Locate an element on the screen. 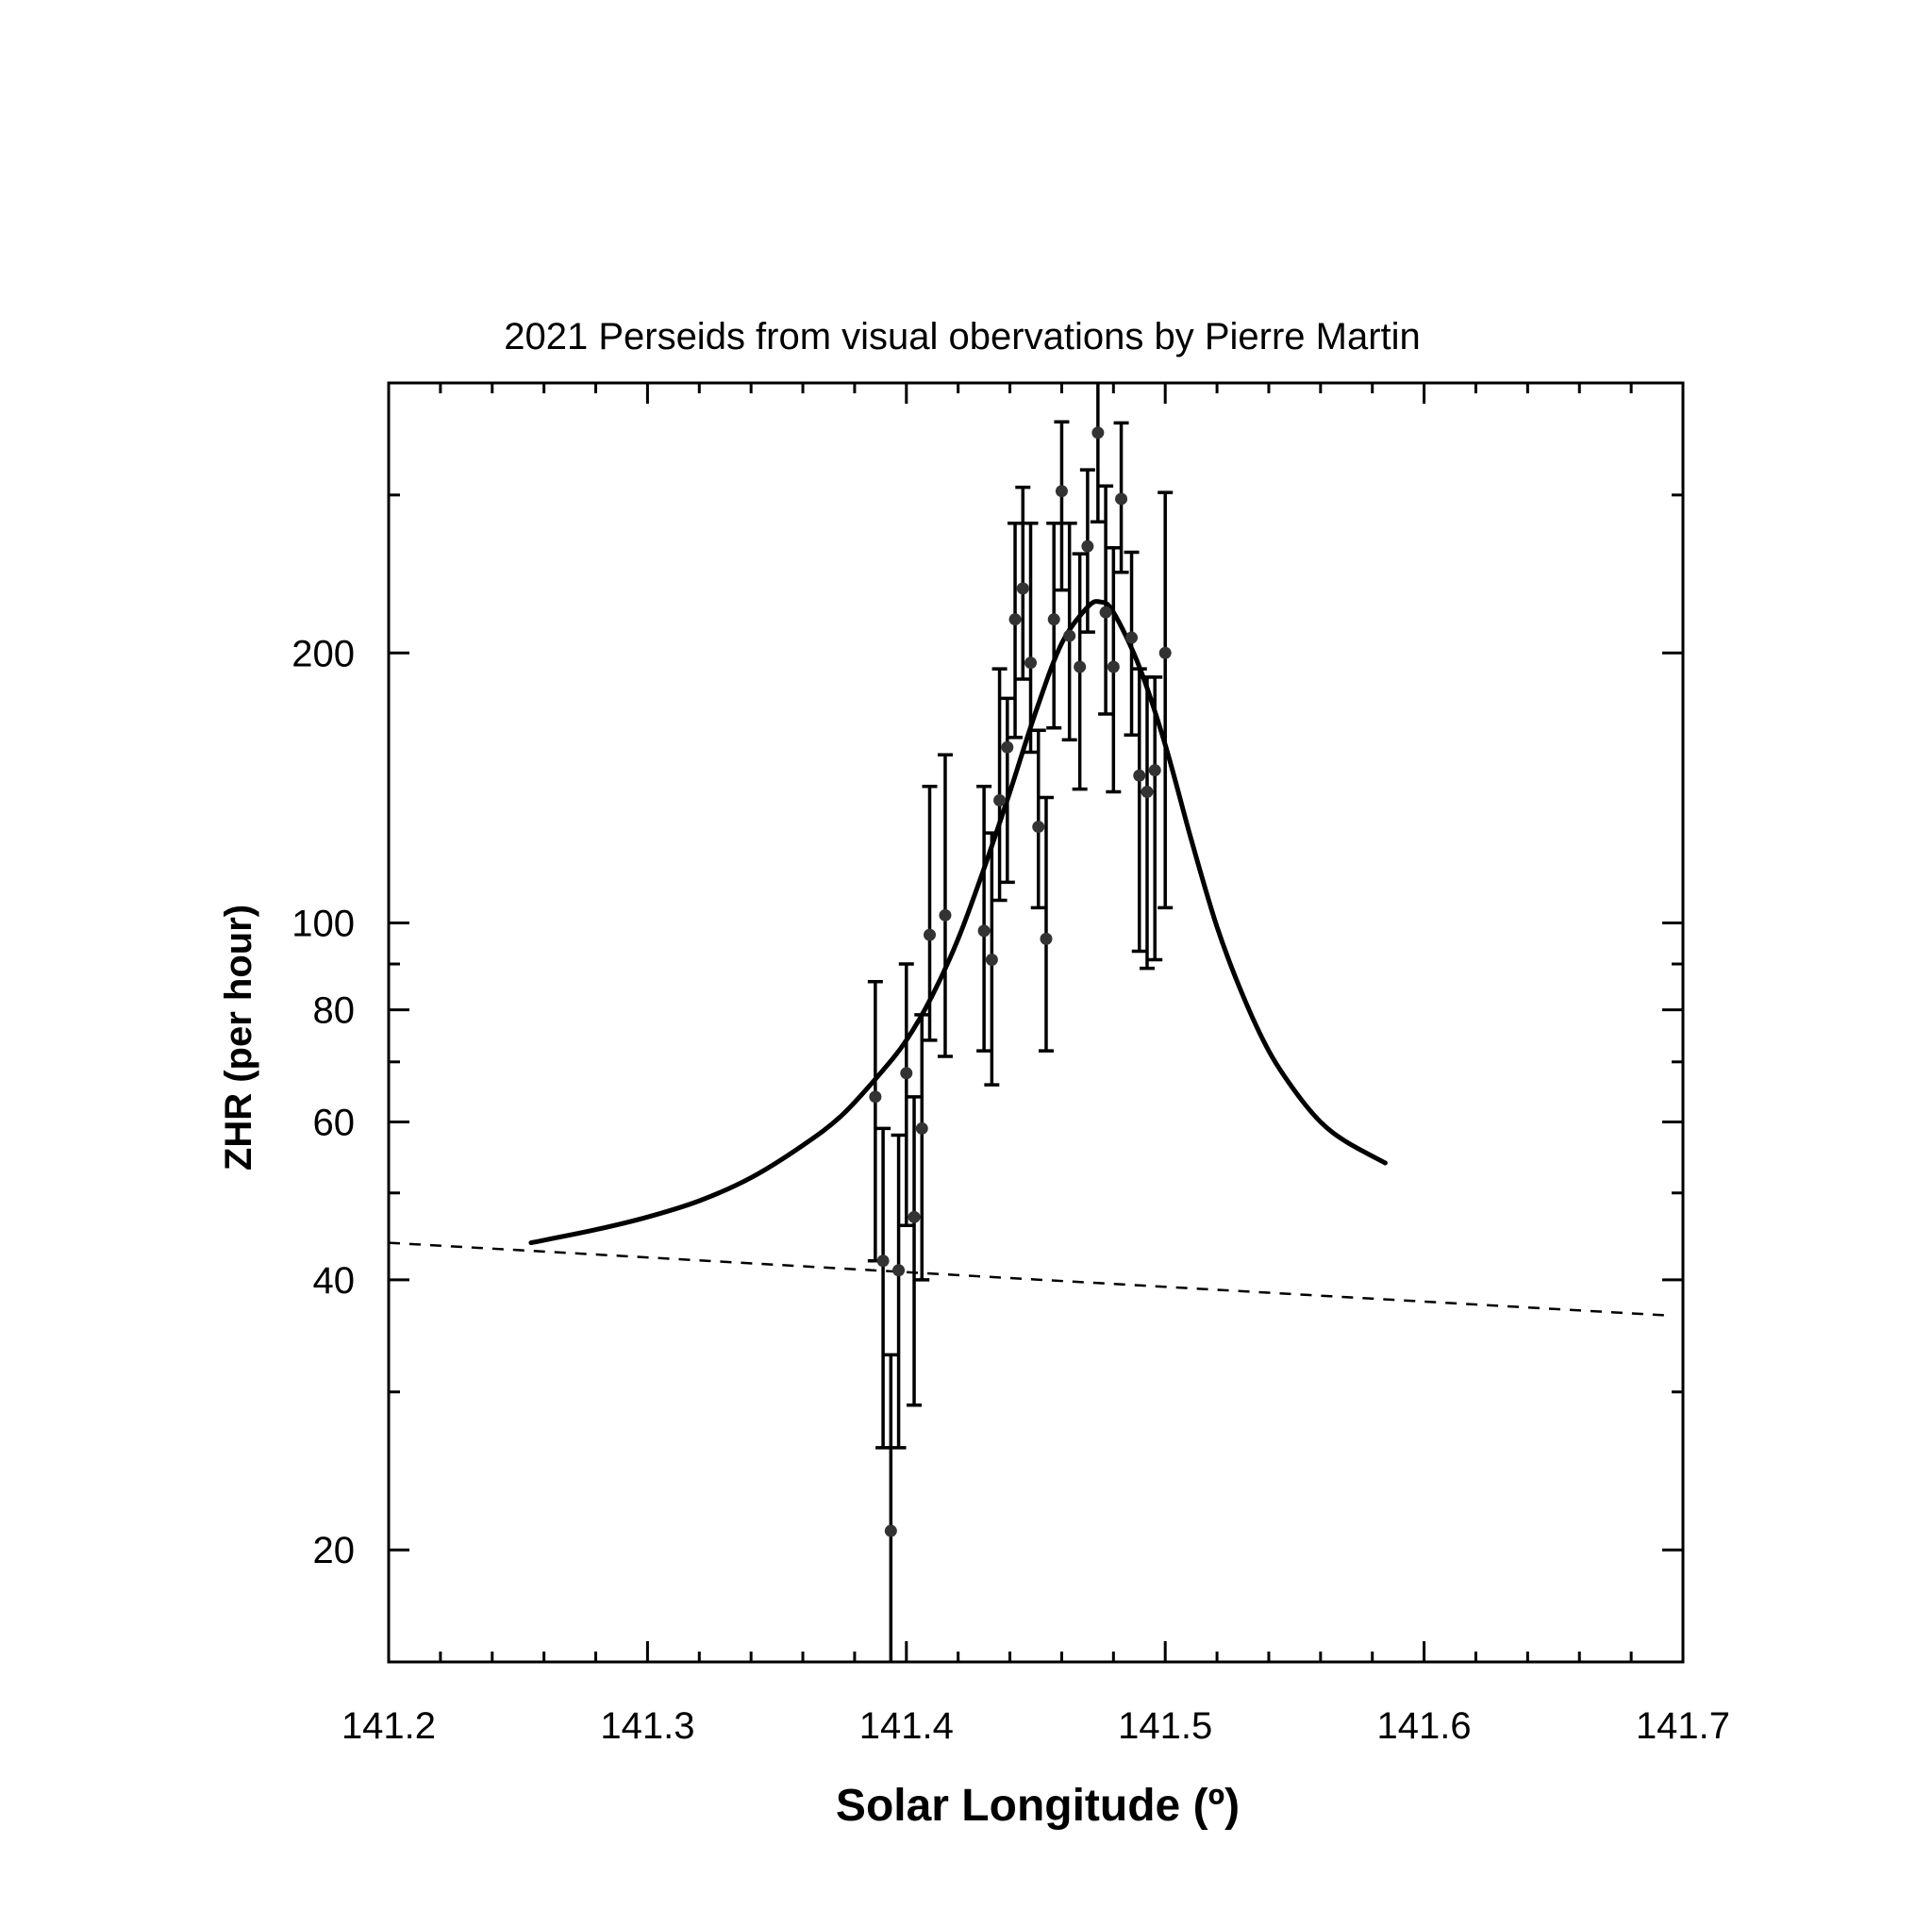 This screenshot has width=1932, height=1910. y-axis-label: ZHR (per hour) is located at coordinates (239, 1038).